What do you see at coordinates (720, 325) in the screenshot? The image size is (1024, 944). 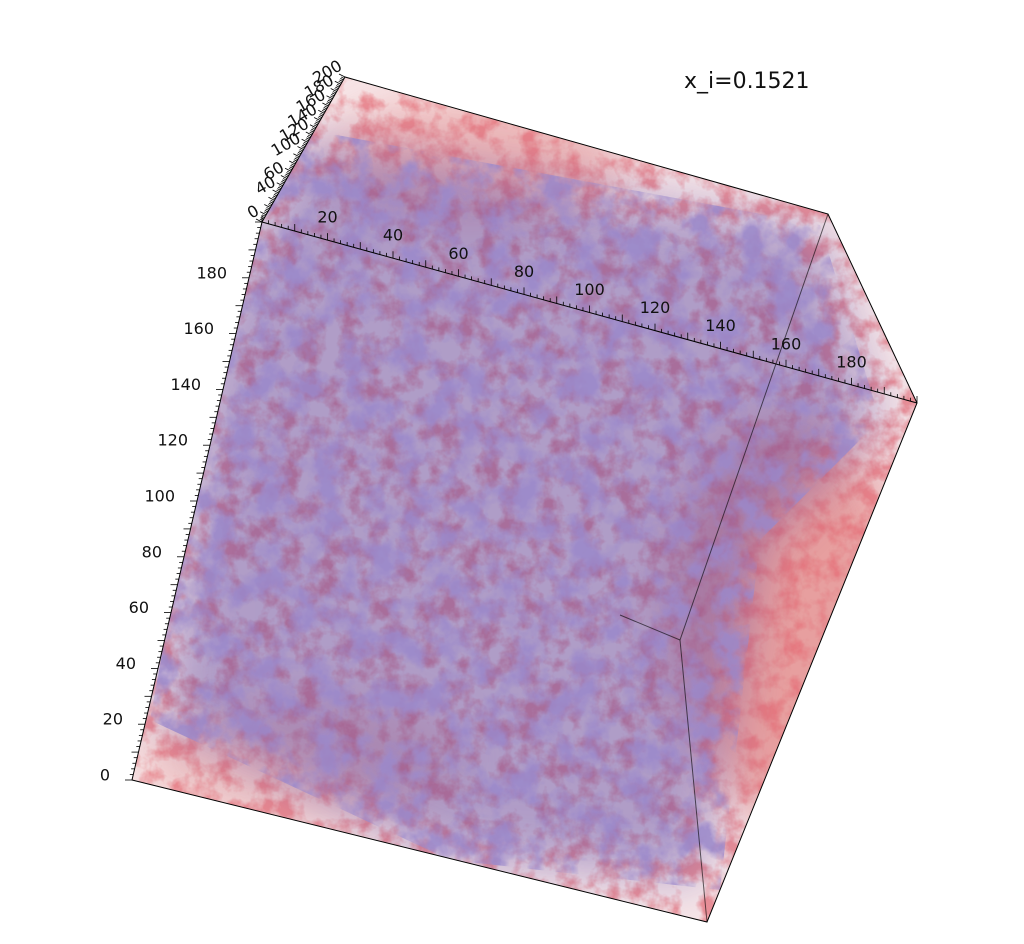 I see `x-tick-label: 140` at bounding box center [720, 325].